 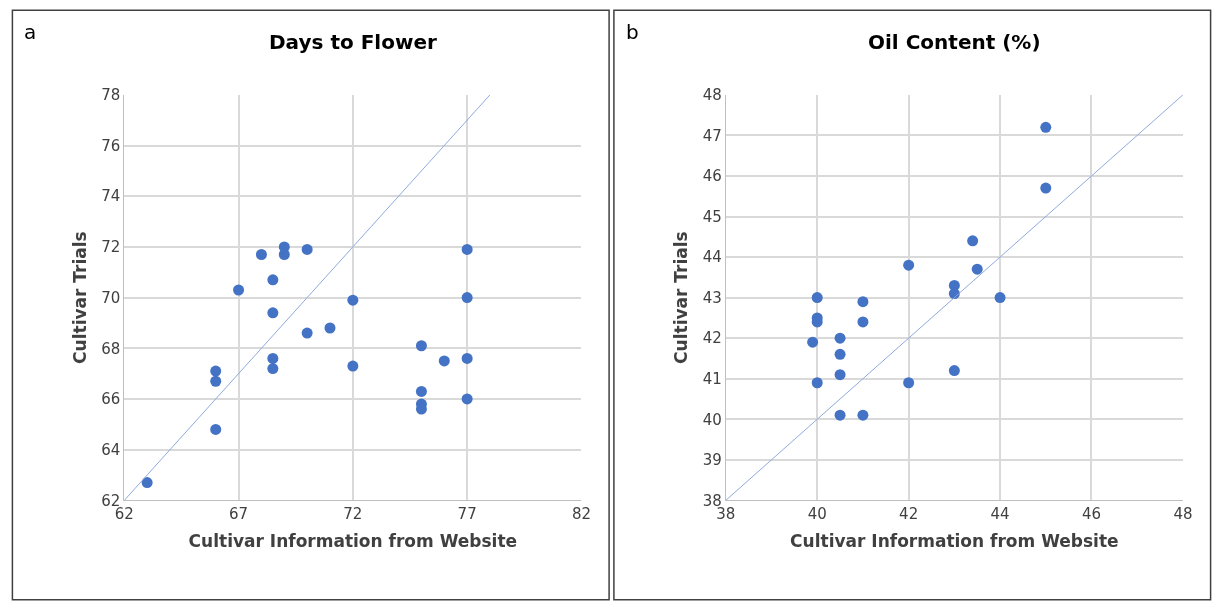 I want to click on chart-title: Oil Content (%), so click(x=954, y=42).